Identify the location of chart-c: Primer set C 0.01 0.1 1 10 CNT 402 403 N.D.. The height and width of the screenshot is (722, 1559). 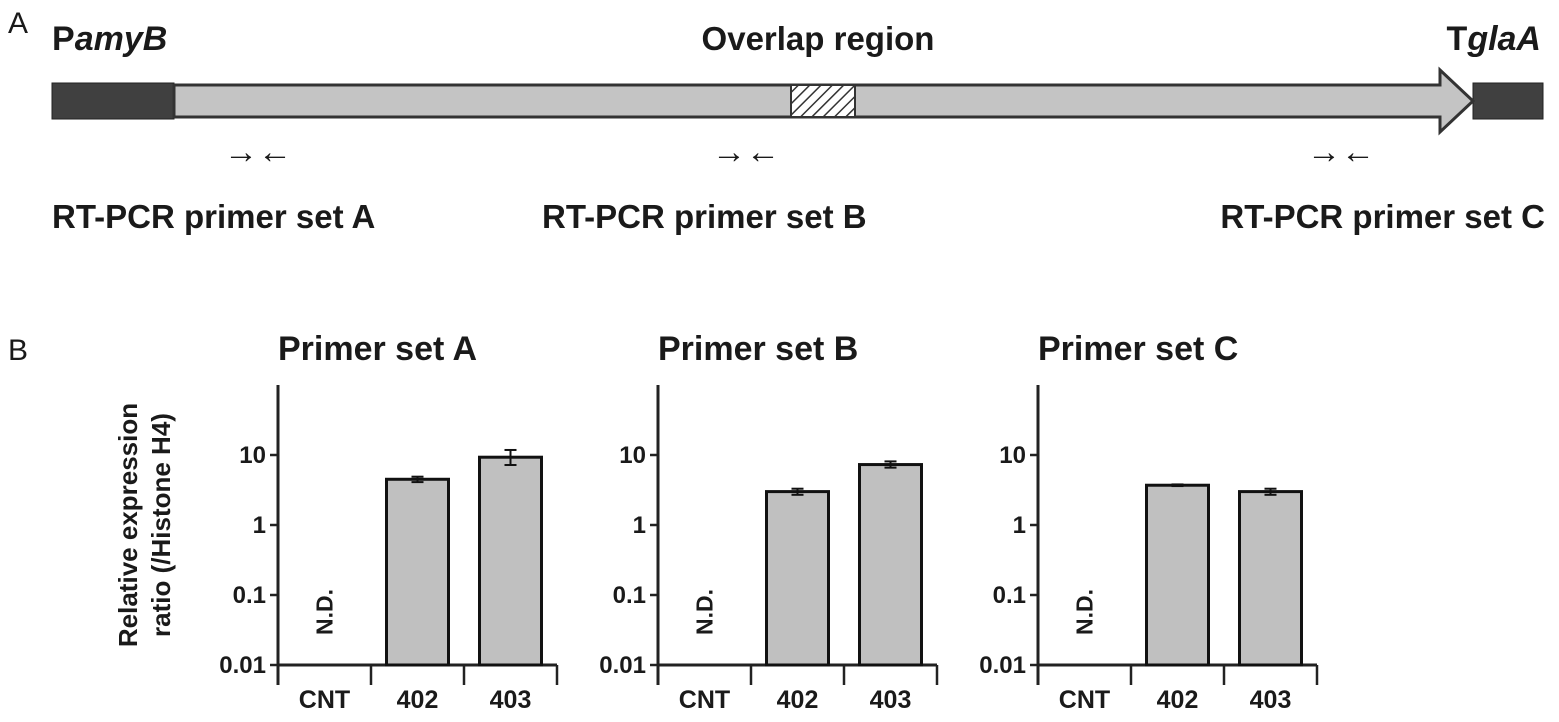
(1149, 522).